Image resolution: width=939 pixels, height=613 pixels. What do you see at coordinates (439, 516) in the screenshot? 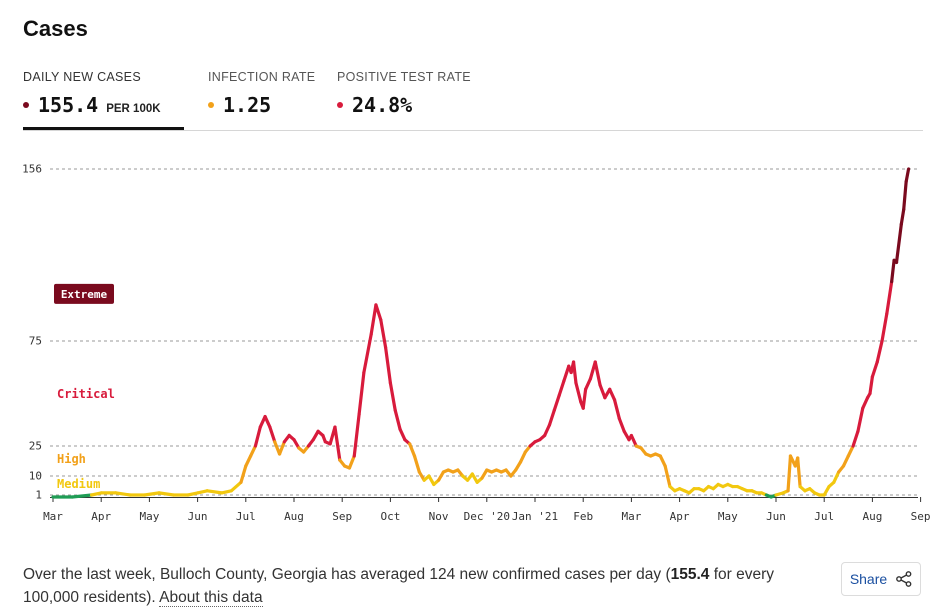
I see `x-tick-label: Nov` at bounding box center [439, 516].